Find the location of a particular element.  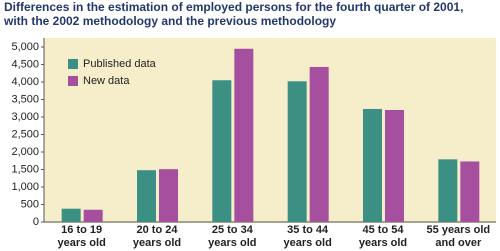

y-tick-label: 3,500 is located at coordinates (25, 99).